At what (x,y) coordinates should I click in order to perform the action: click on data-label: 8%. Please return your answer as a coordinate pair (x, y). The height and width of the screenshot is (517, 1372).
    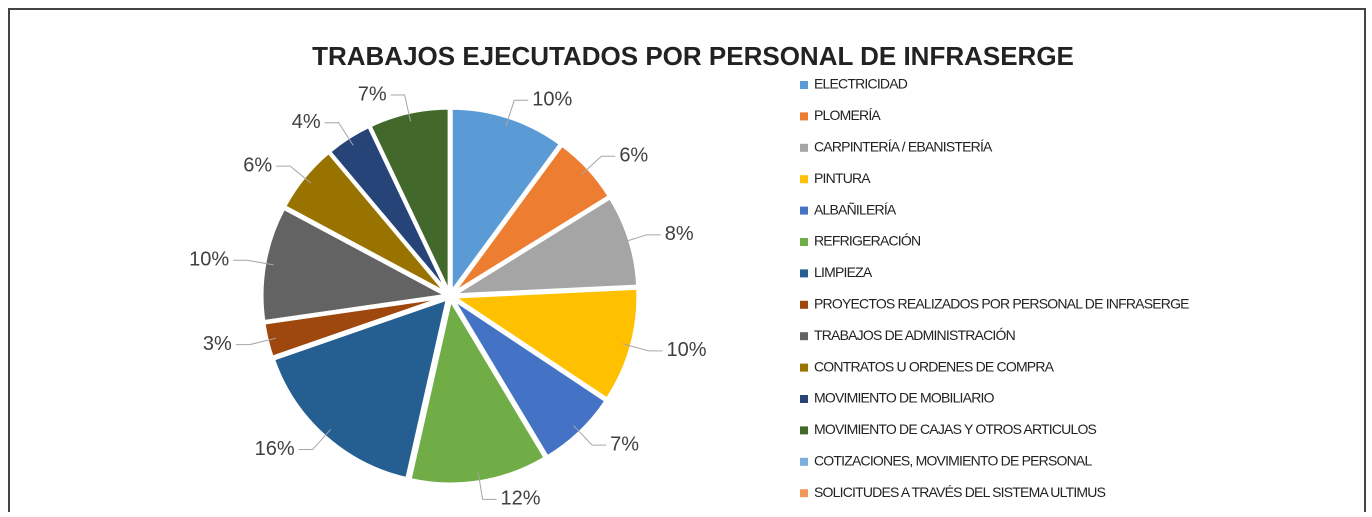
    Looking at the image, I should click on (679, 234).